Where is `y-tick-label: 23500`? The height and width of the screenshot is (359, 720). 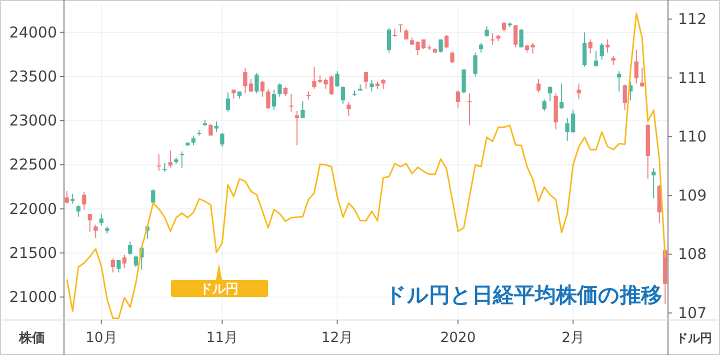
y-tick-label: 23500 is located at coordinates (33, 76).